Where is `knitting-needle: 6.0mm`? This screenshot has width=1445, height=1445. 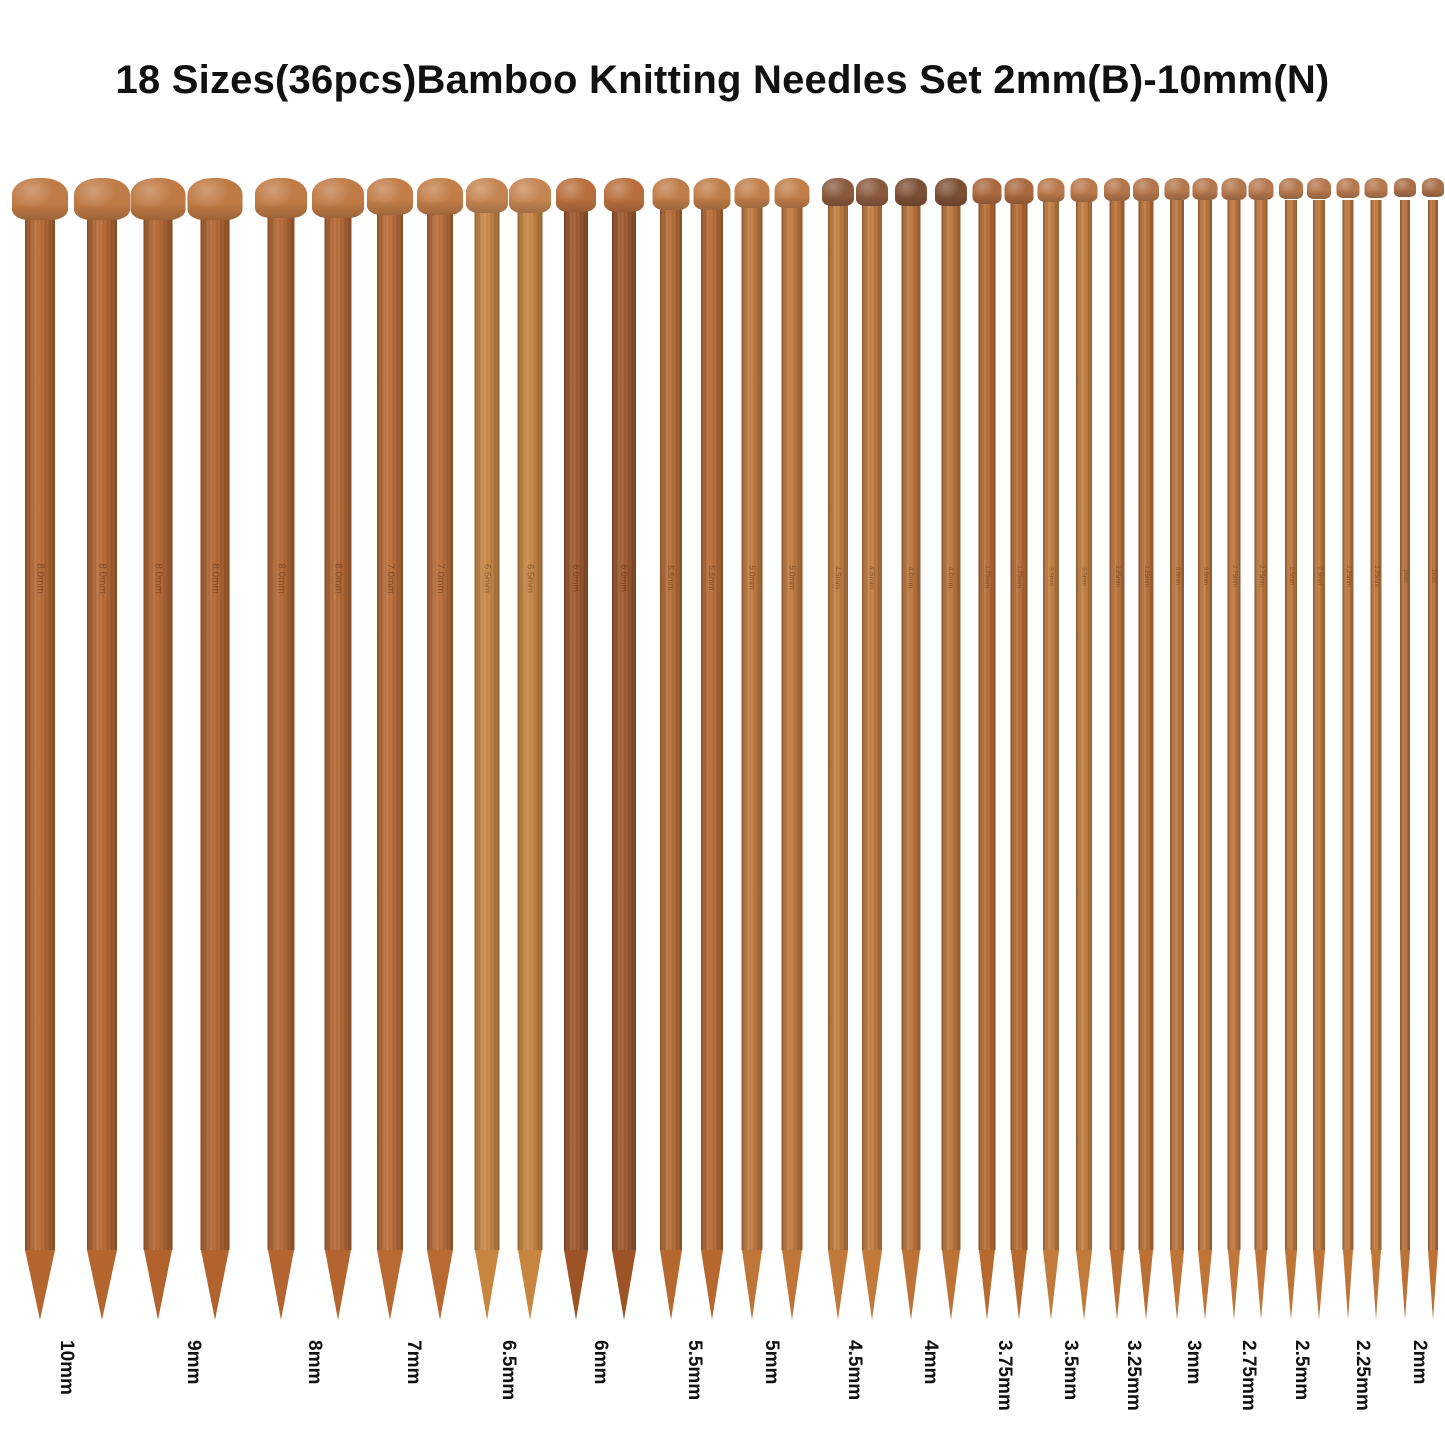 knitting-needle: 6.0mm is located at coordinates (624, 754).